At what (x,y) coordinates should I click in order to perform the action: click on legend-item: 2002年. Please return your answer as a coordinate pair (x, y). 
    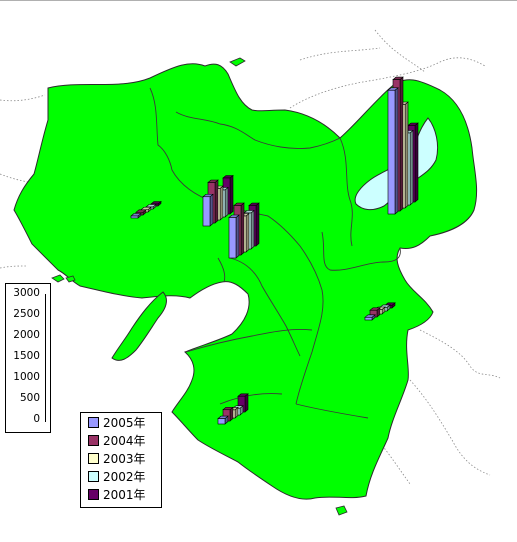
    Looking at the image, I should click on (117, 476).